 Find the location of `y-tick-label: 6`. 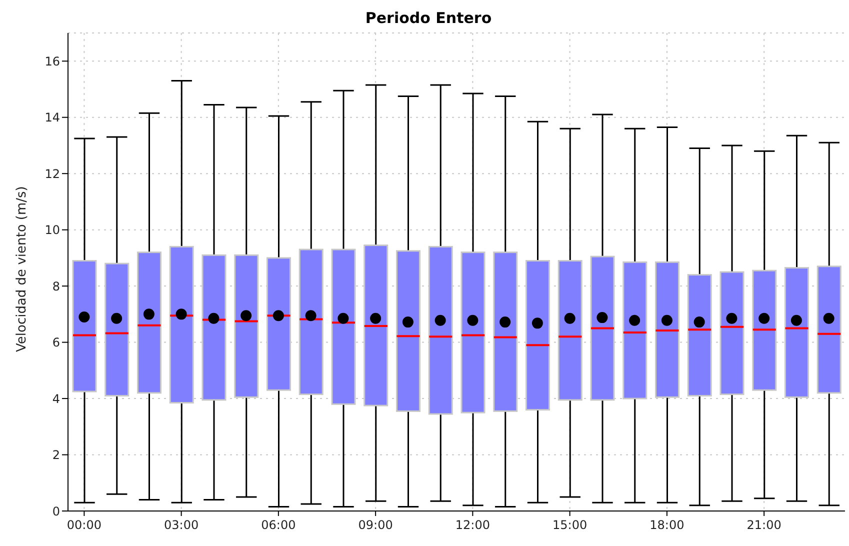

y-tick-label: 6 is located at coordinates (56, 343).